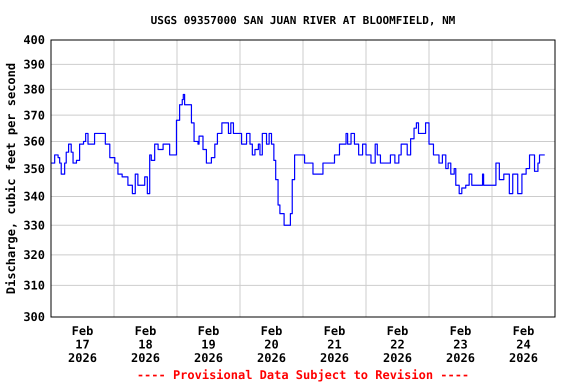 The width and height of the screenshot is (576, 384). I want to click on y-tick-label: 380, so click(34, 89).